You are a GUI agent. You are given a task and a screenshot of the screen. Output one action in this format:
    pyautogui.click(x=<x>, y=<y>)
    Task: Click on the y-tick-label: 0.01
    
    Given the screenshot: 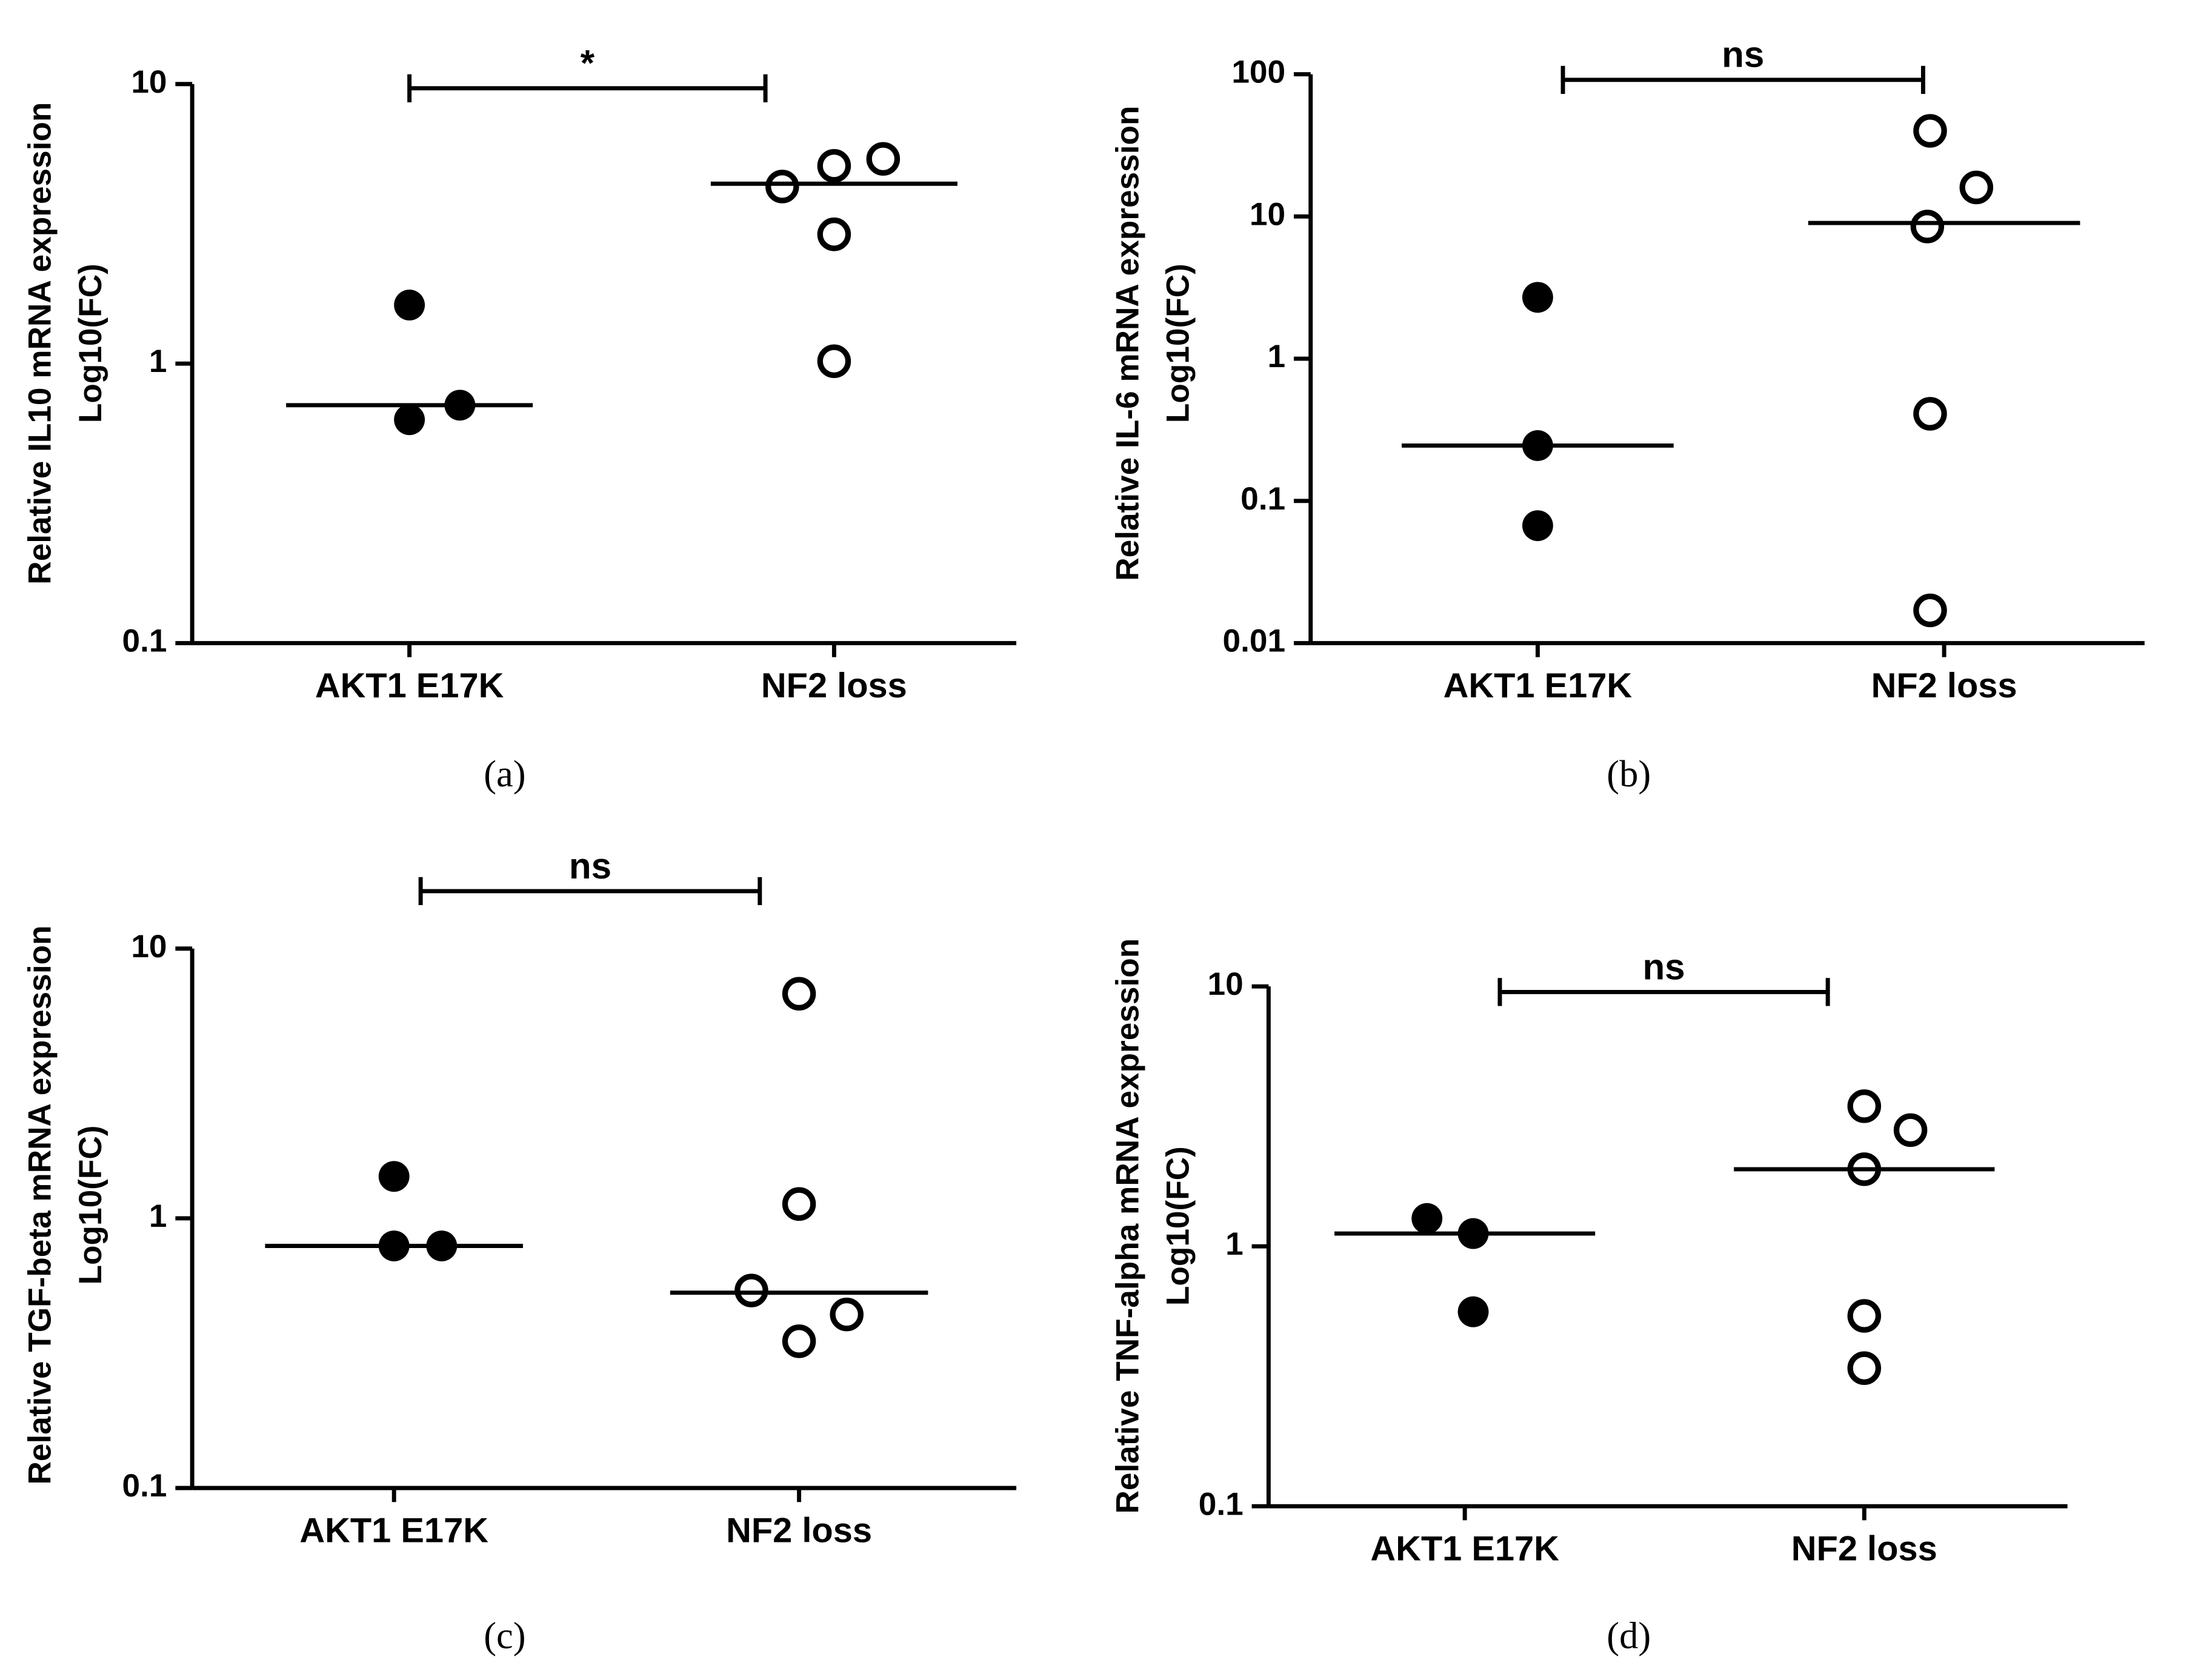 What is the action you would take?
    pyautogui.click(x=1254, y=641)
    